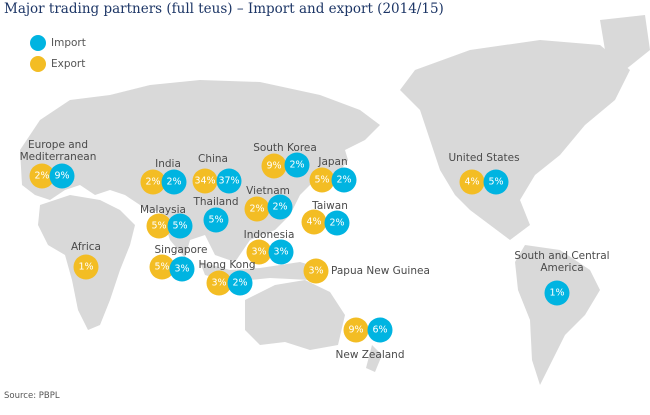  Describe the element at coordinates (295, 315) in the screenshot. I see `australia-landmass` at that location.